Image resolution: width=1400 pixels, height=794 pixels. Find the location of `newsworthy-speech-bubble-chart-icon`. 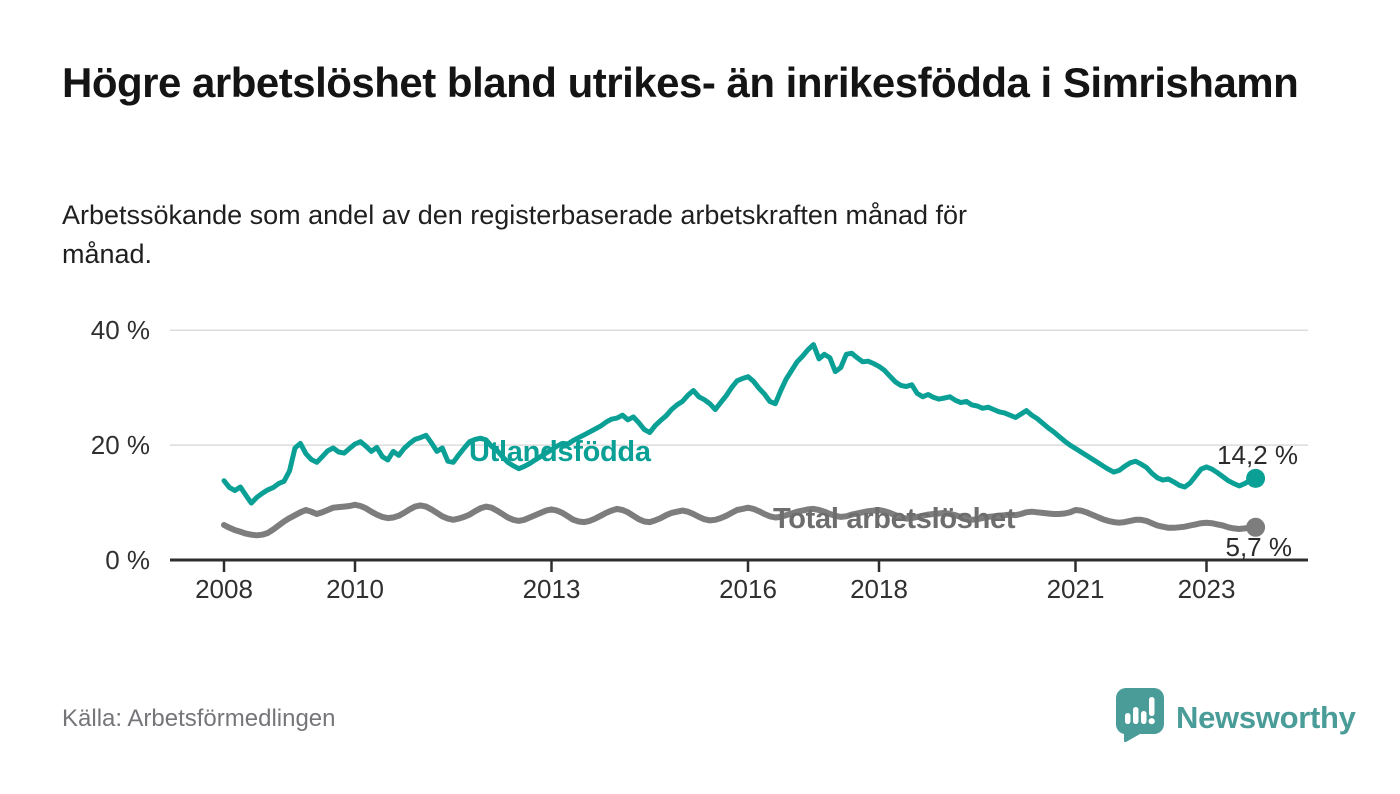

newsworthy-speech-bubble-chart-icon is located at coordinates (1139, 717).